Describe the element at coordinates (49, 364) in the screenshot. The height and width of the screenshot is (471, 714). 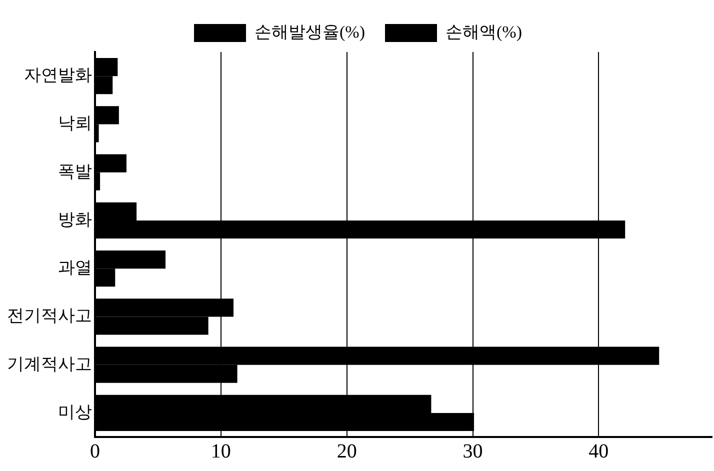
I see `y-tick-label: 기계적사고` at that location.